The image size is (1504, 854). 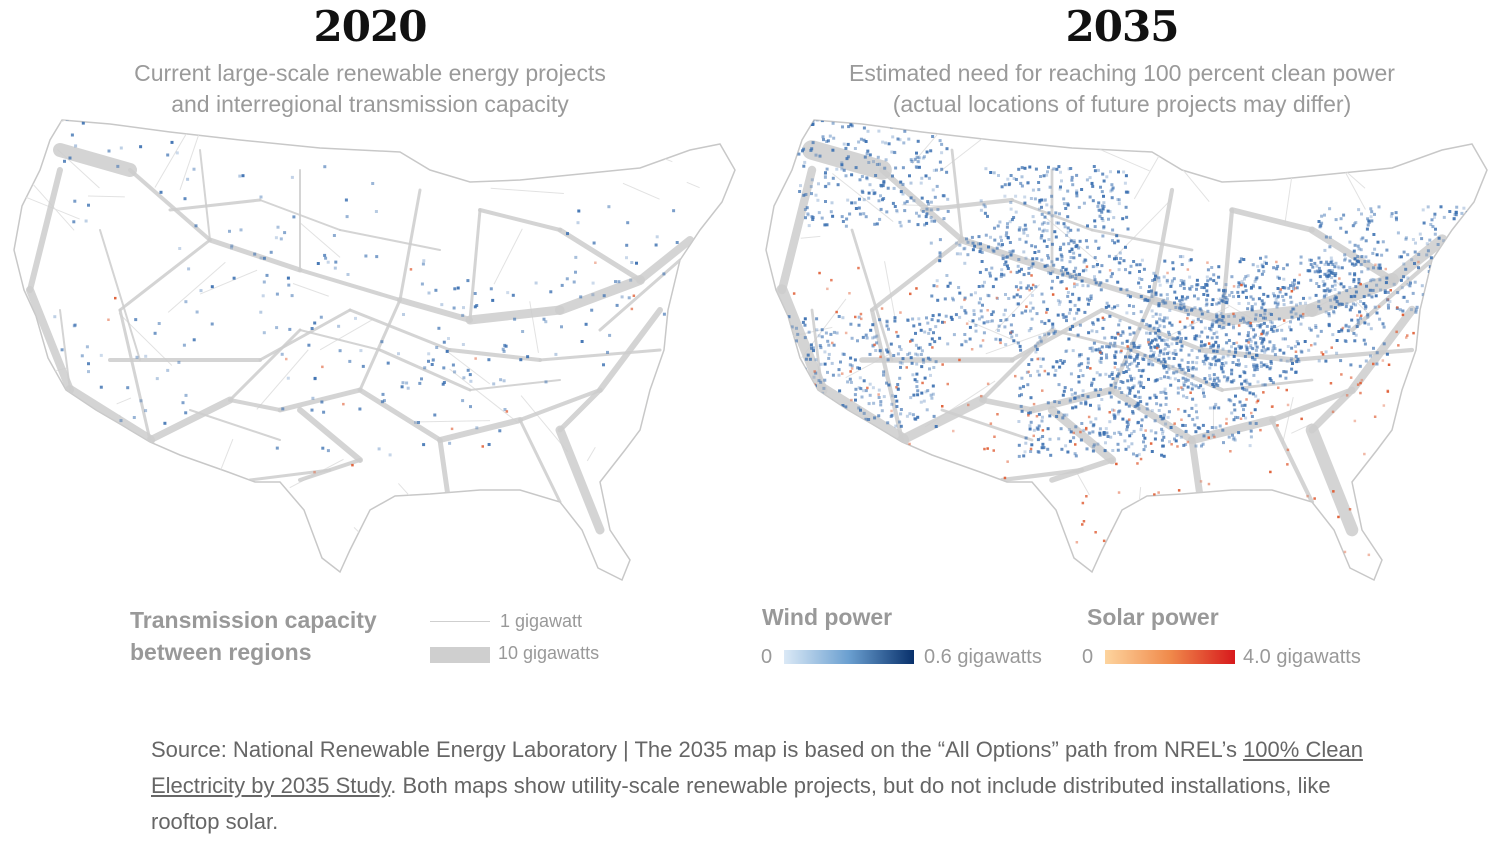 What do you see at coordinates (767, 657) in the screenshot?
I see `wind-min-label: 0` at bounding box center [767, 657].